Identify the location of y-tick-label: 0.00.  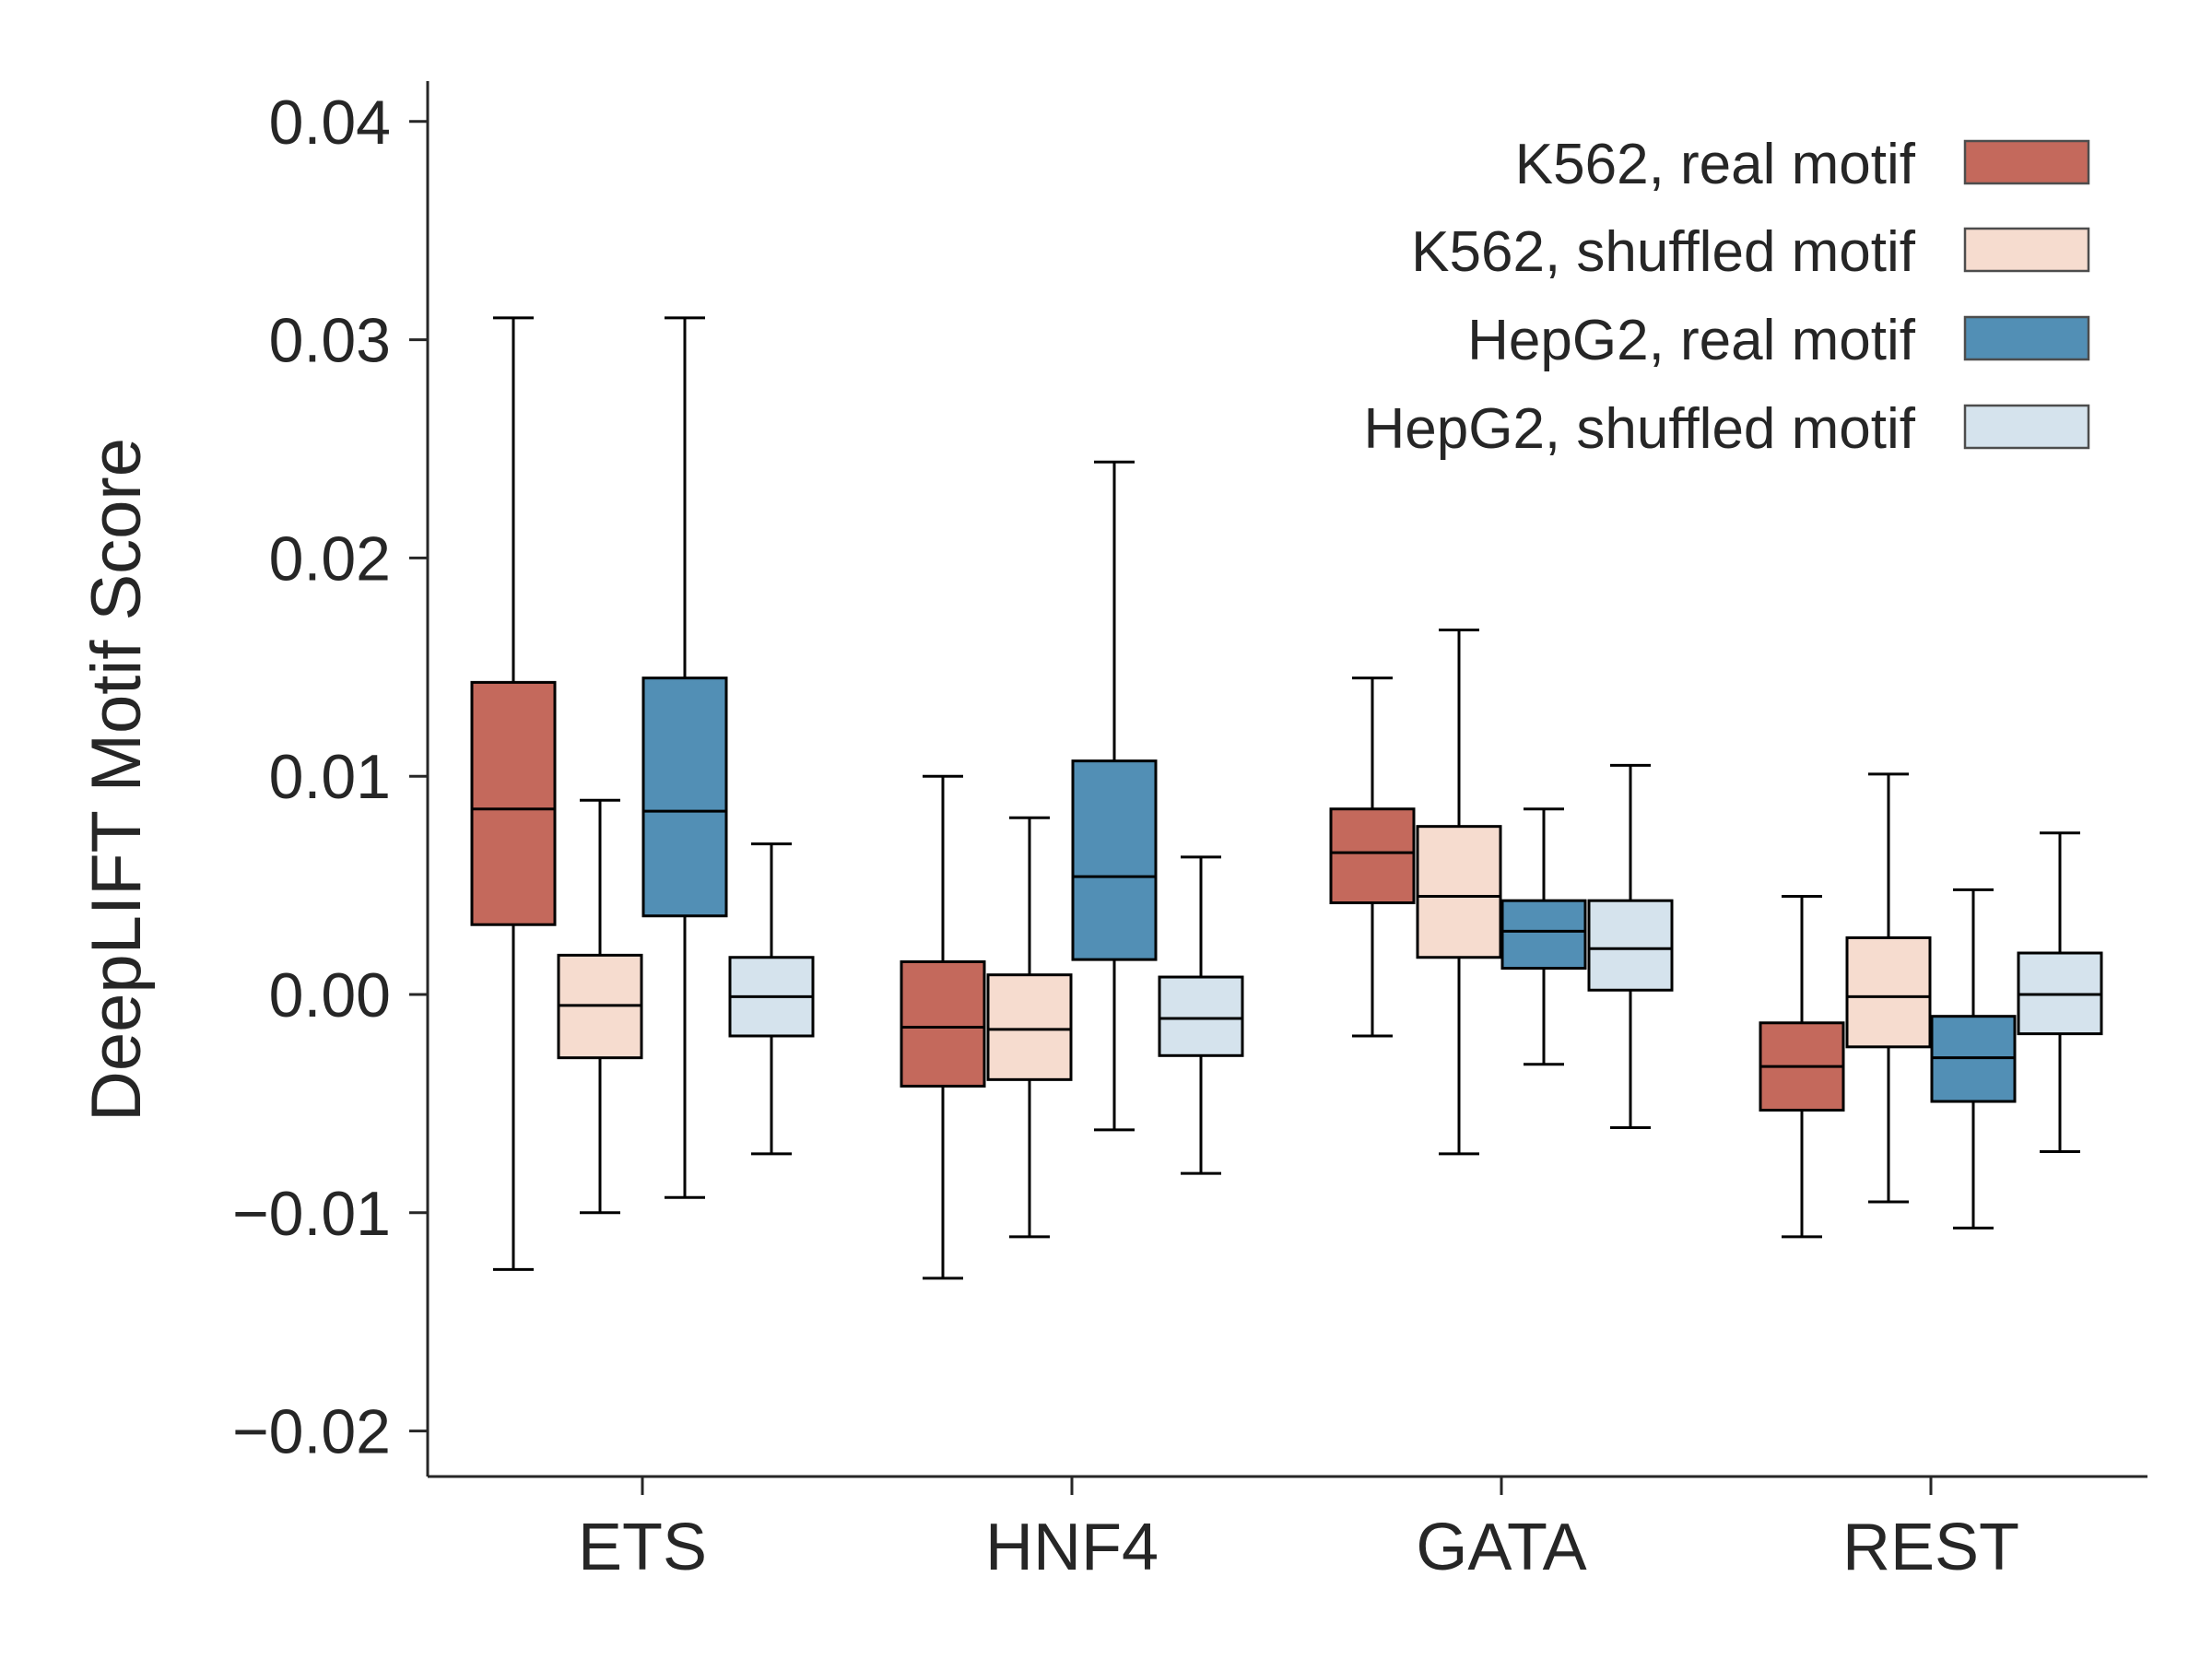
(330, 995).